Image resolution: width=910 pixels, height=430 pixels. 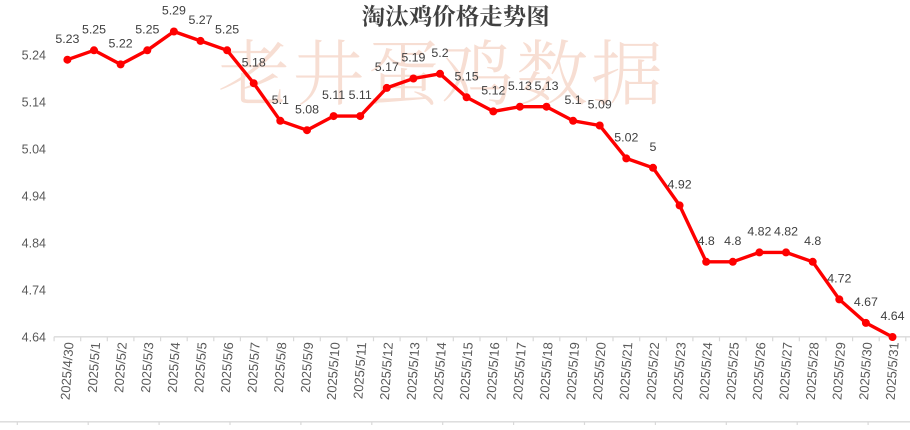 I want to click on svg-text: 2025/5/27, so click(x=785, y=371).